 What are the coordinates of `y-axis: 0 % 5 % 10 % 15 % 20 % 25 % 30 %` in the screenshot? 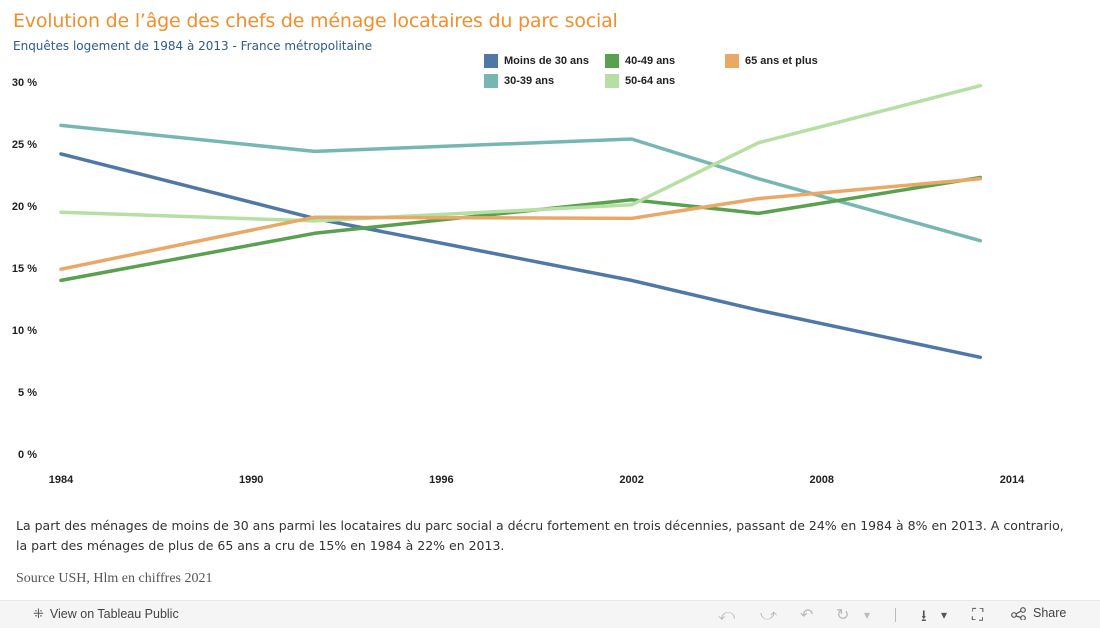 It's located at (24, 269).